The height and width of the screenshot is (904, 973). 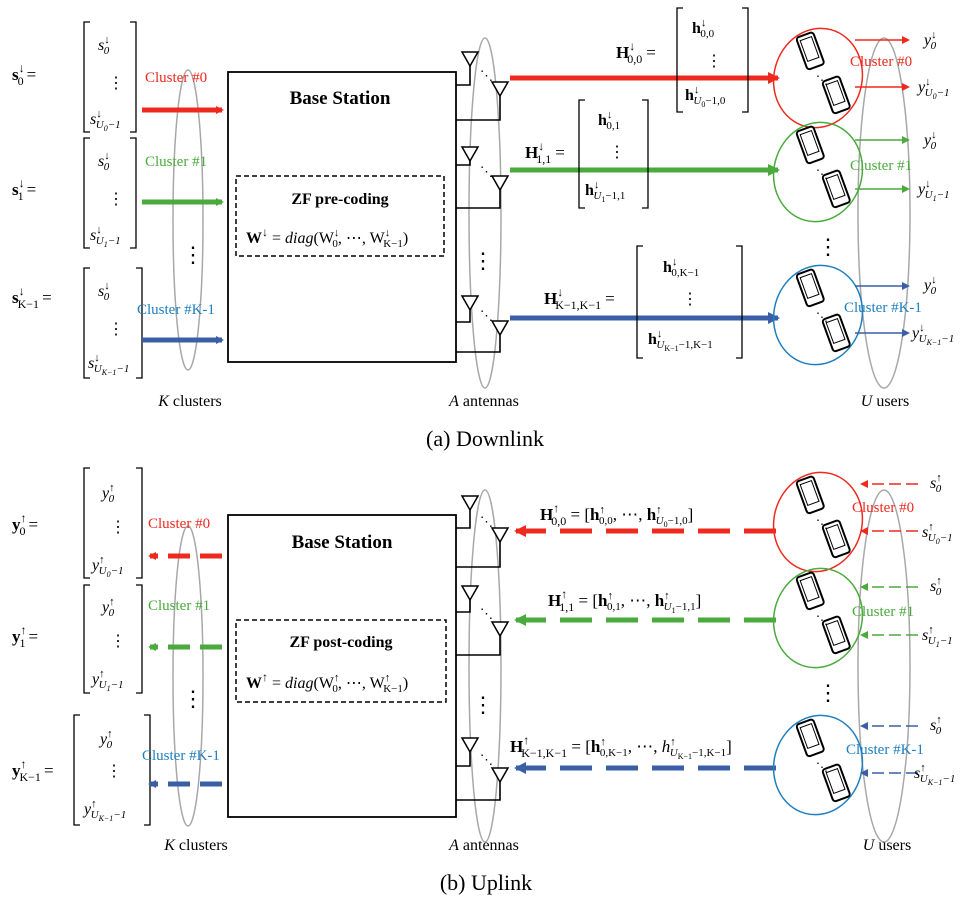 What do you see at coordinates (483, 704) in the screenshot?
I see `uplink-antennas-vdots: ⋮` at bounding box center [483, 704].